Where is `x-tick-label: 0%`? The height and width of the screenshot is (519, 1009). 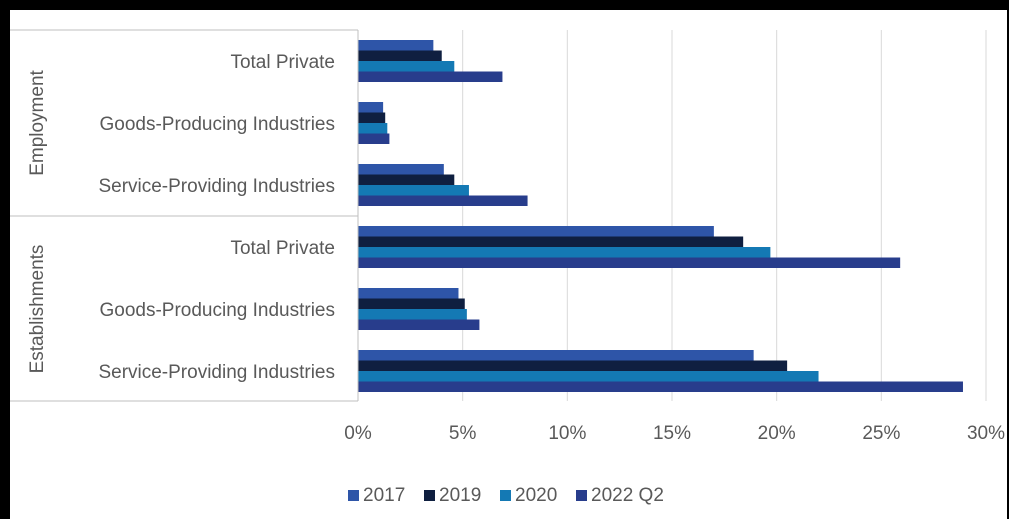 x-tick-label: 0% is located at coordinates (358, 433).